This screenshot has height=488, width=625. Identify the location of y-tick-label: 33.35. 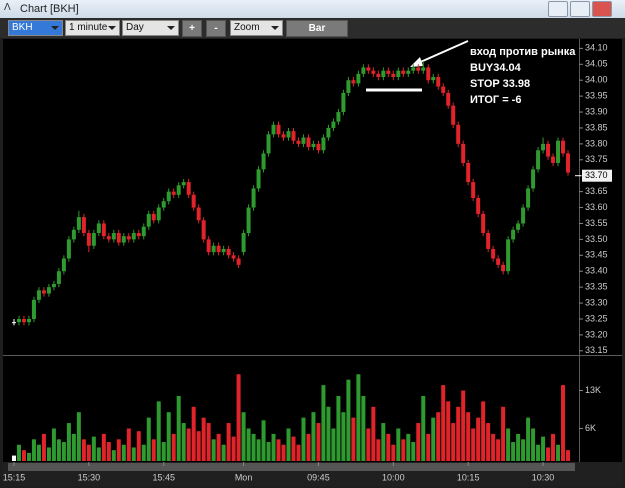
(596, 287).